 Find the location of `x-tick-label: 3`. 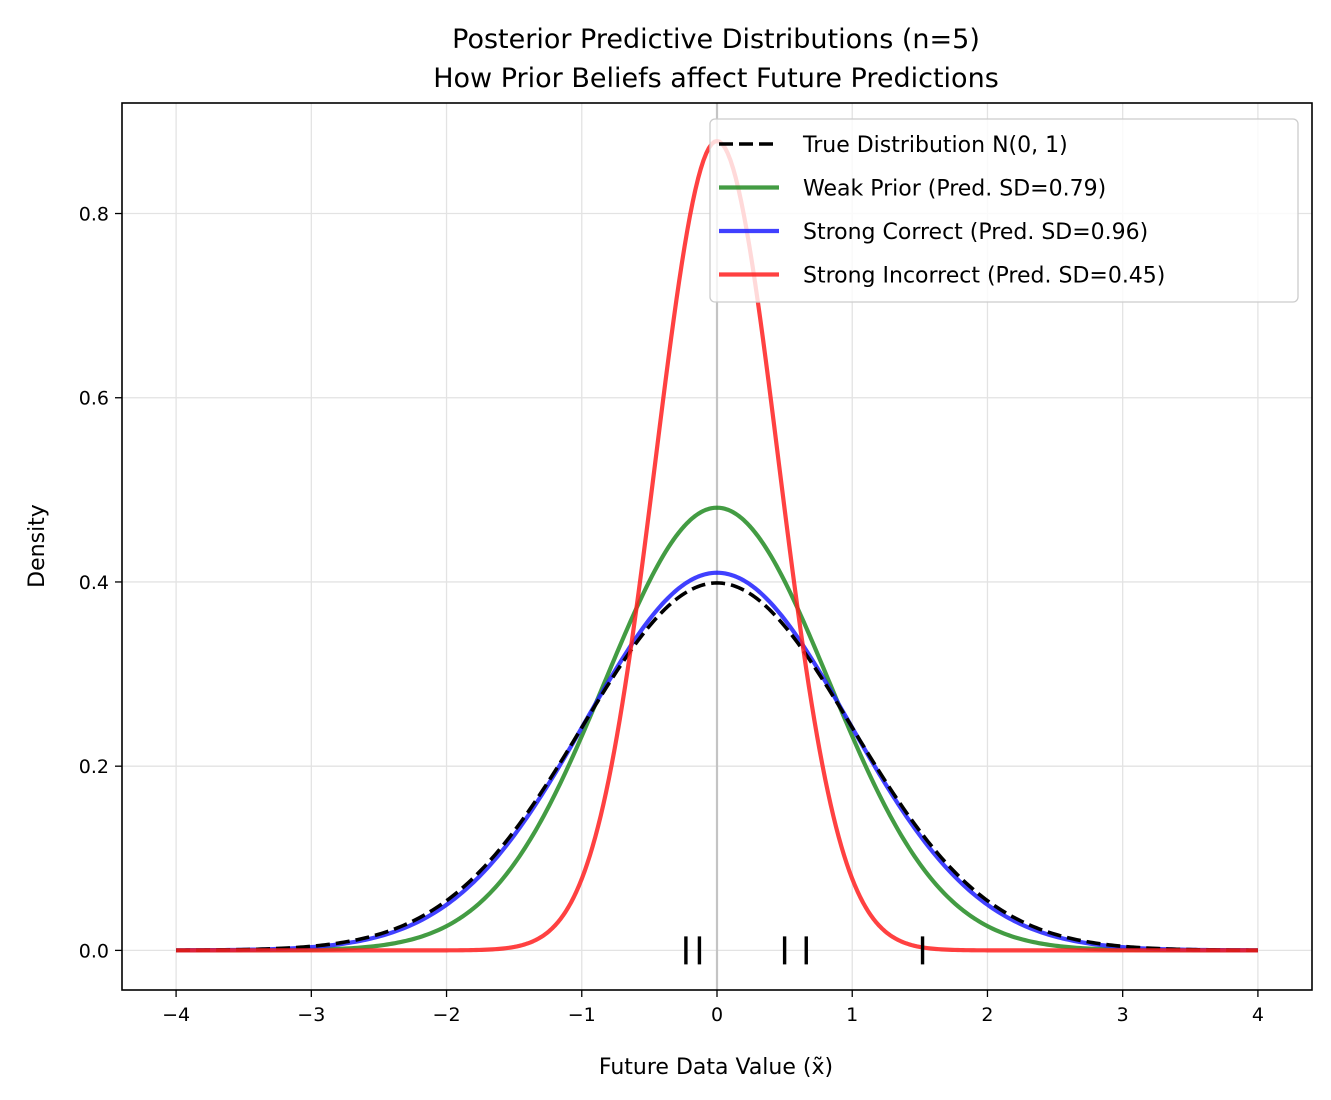

x-tick-label: 3 is located at coordinates (1123, 1015).